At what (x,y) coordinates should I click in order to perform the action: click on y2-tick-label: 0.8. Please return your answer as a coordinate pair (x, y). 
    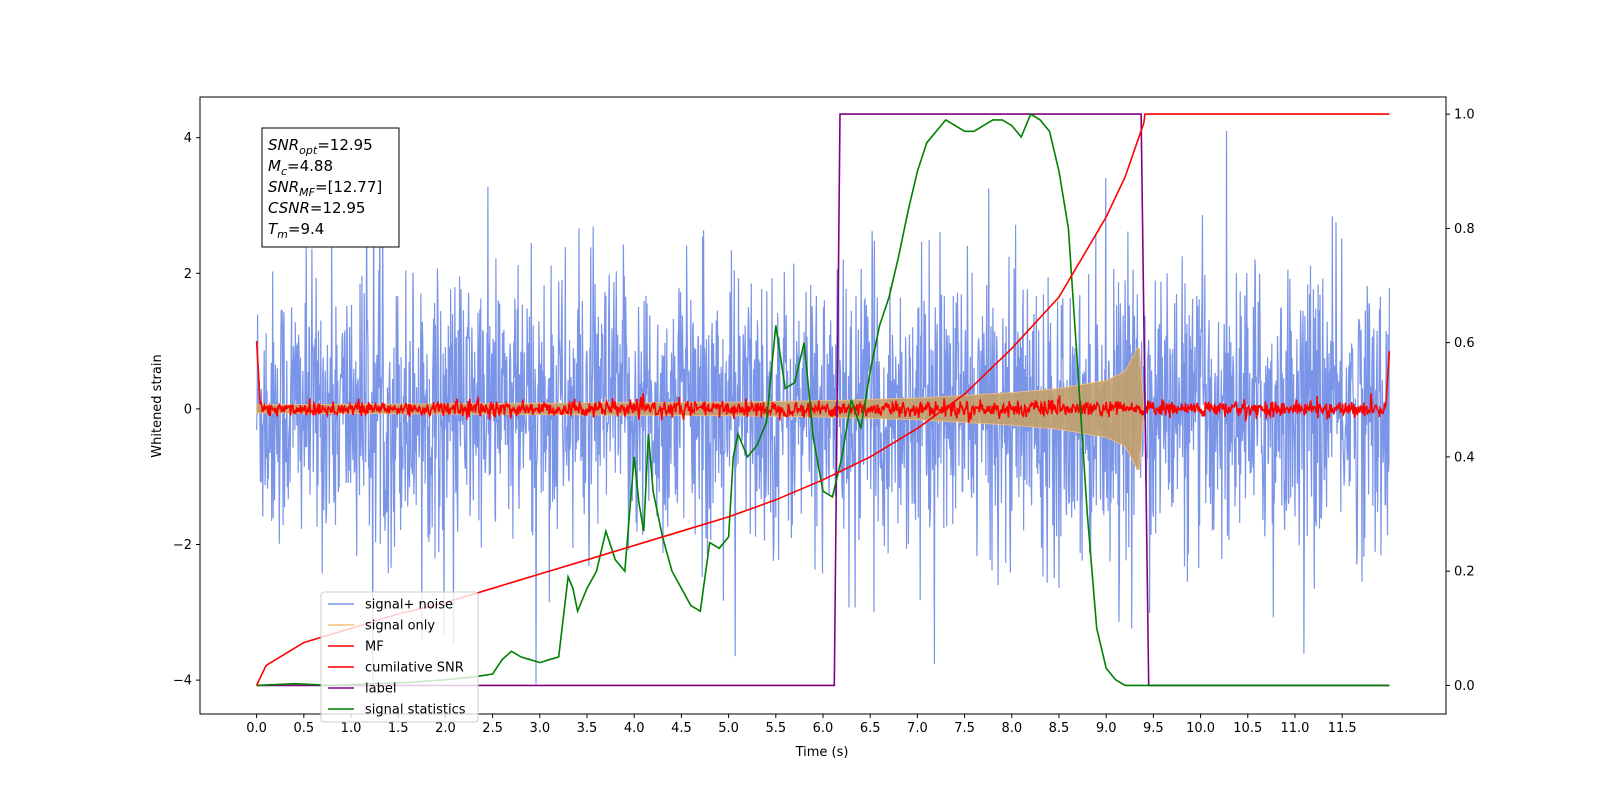
    Looking at the image, I should click on (1464, 229).